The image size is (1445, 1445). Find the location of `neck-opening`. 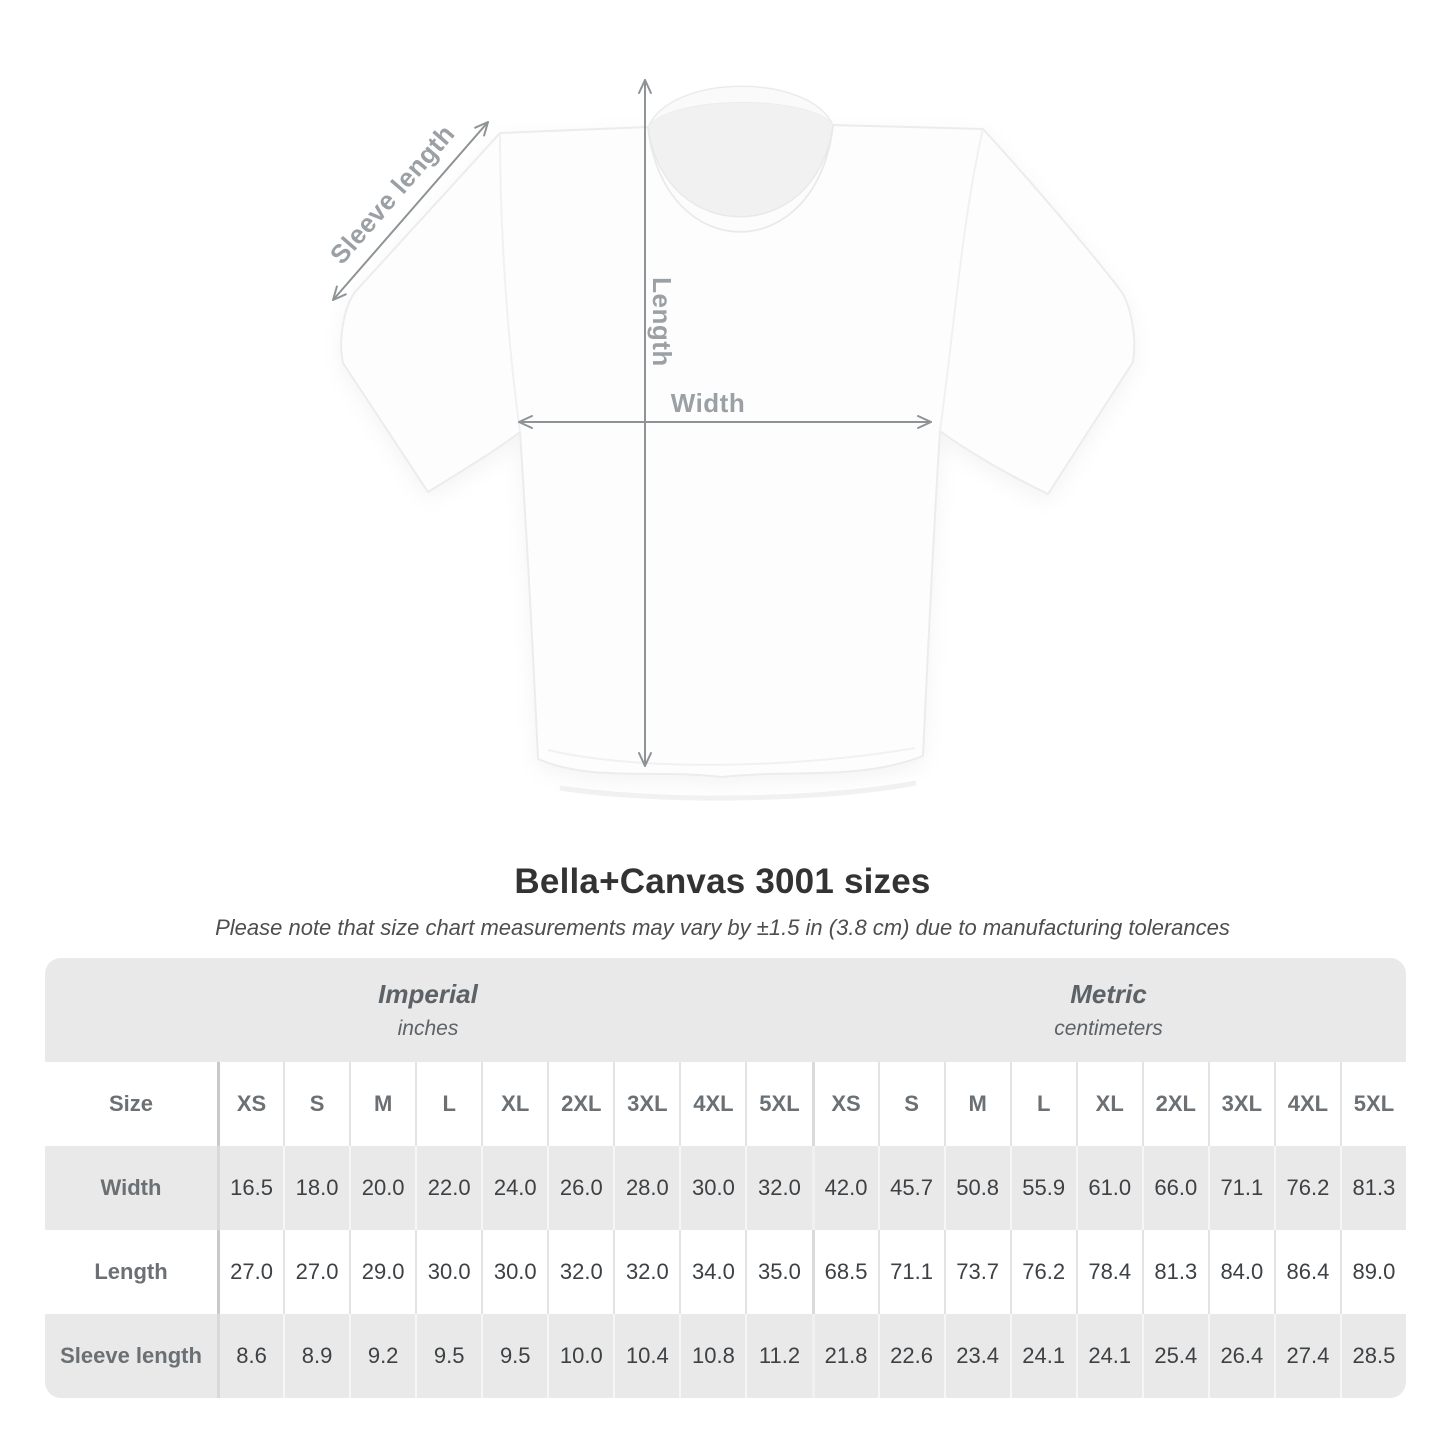

neck-opening is located at coordinates (740, 159).